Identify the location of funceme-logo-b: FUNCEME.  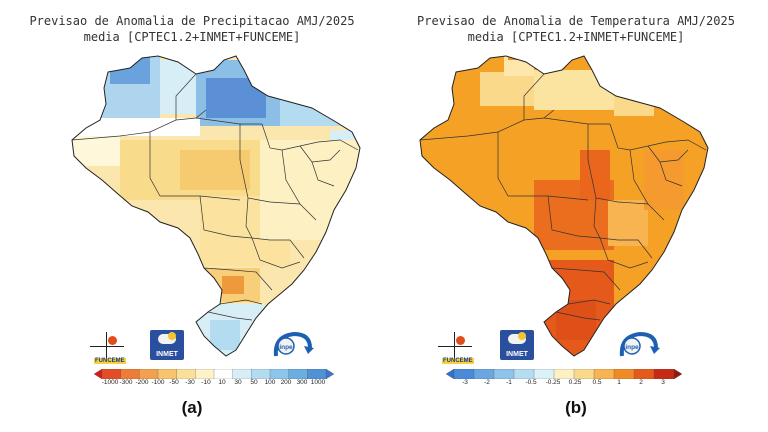
(456, 350).